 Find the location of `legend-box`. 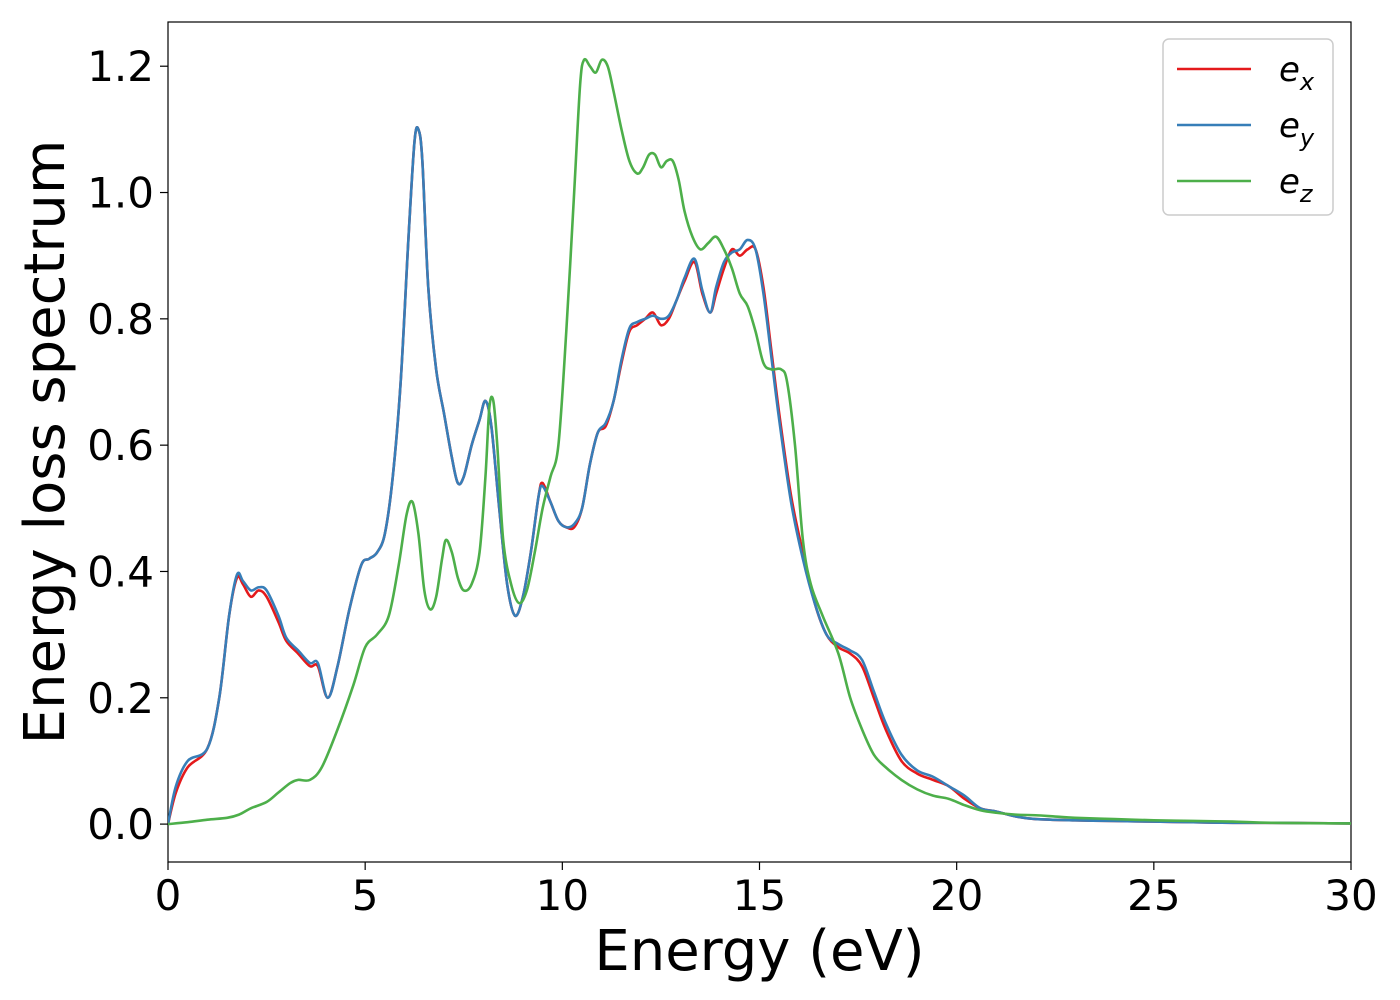

legend-box is located at coordinates (1248, 127).